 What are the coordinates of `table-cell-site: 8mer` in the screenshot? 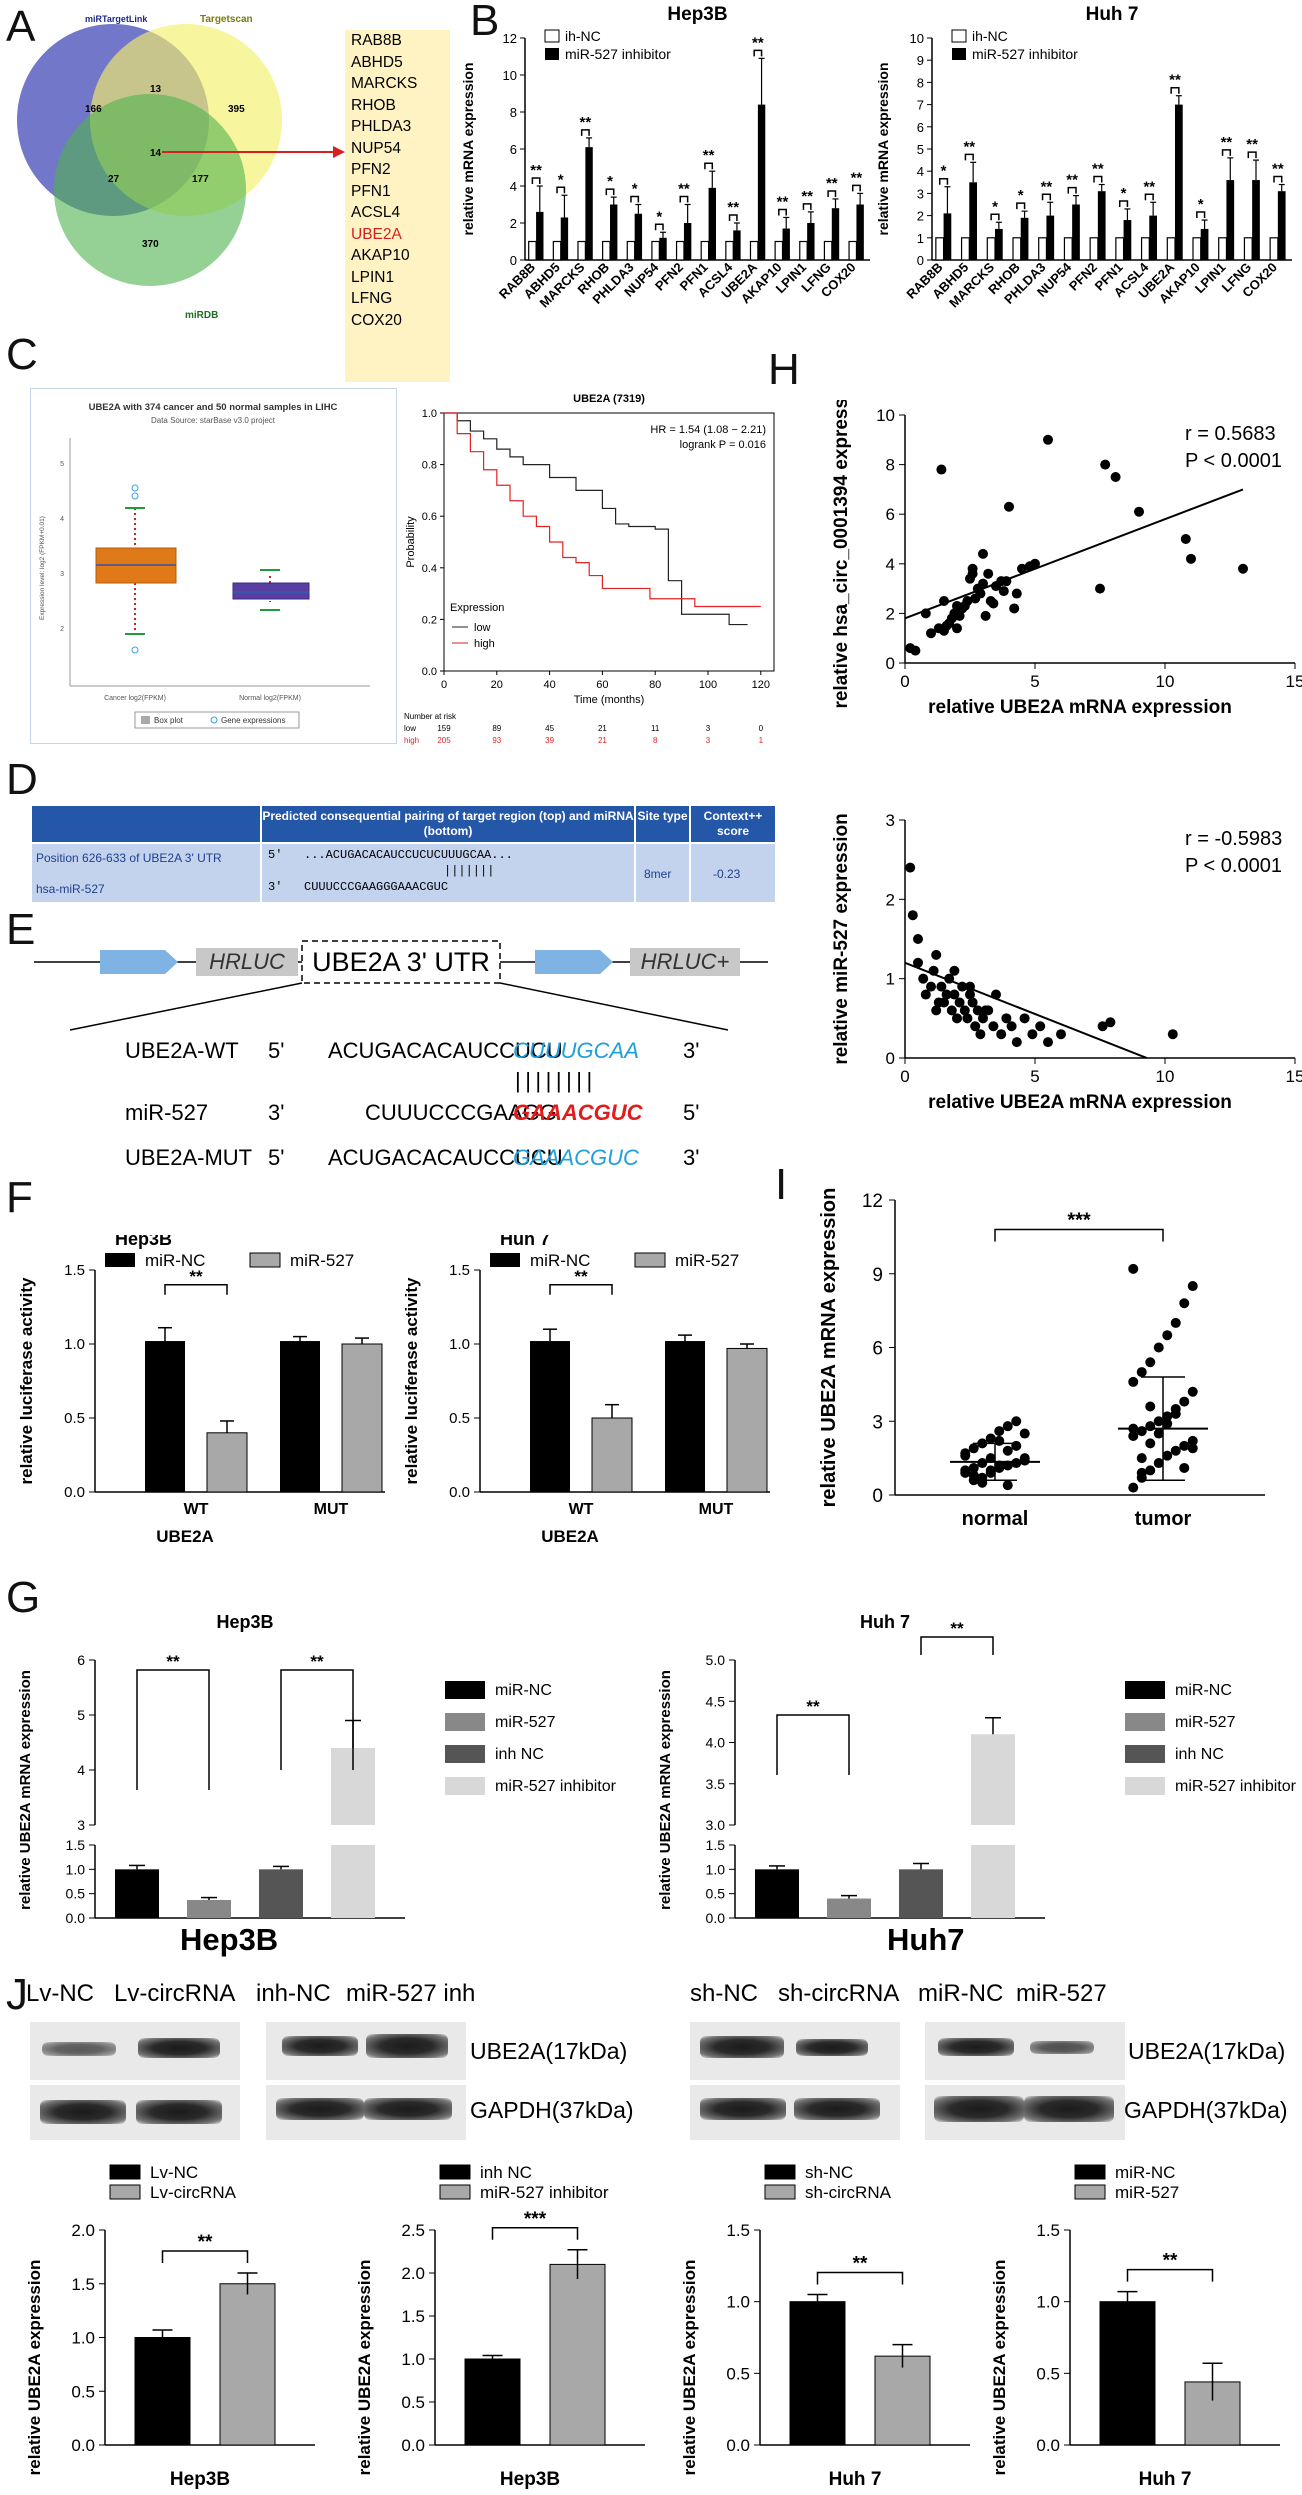 It's located at (662, 873).